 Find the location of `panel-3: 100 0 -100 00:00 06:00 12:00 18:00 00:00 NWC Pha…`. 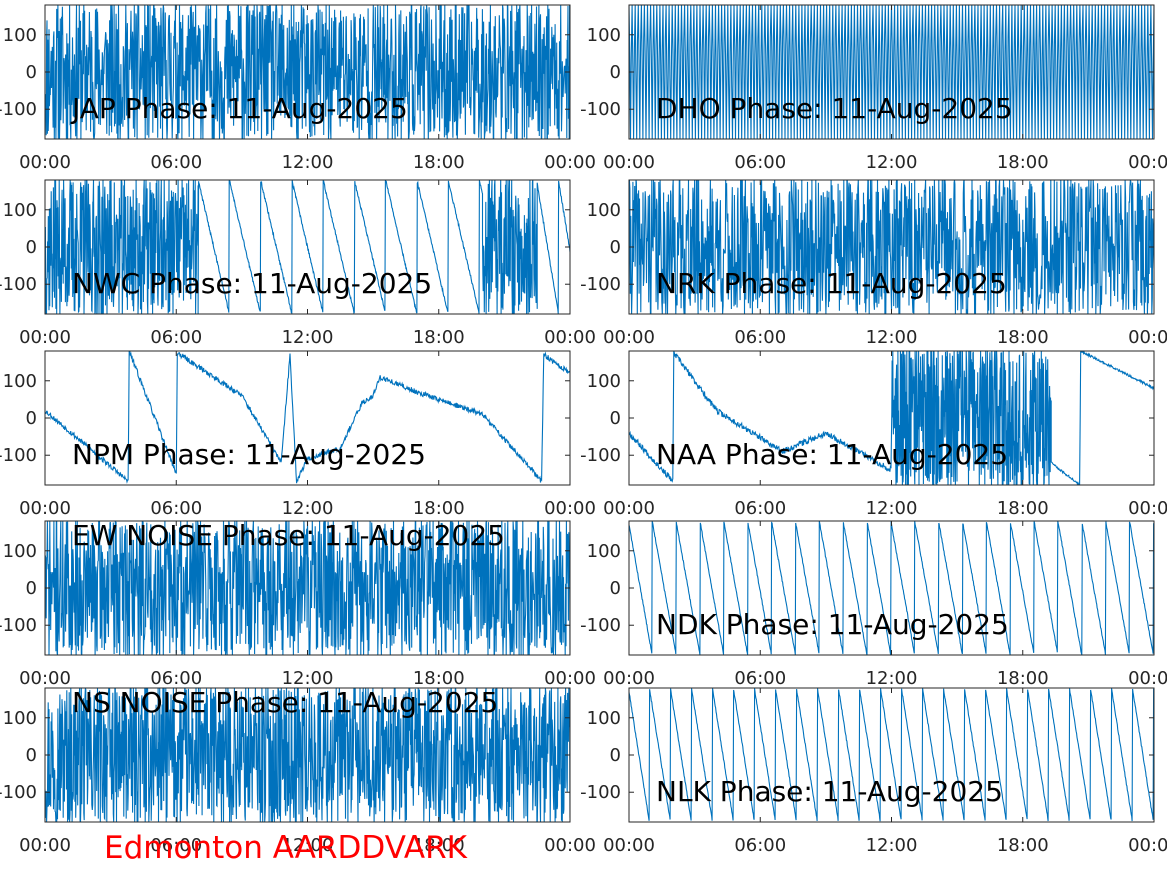

panel-3: 100 0 -100 00:00 06:00 12:00 18:00 00:00 NWC Pha… is located at coordinates (298, 263).